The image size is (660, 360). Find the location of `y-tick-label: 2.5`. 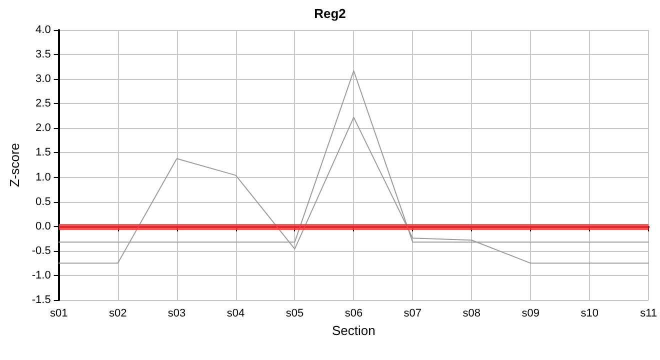

y-tick-label: 2.5 is located at coordinates (43, 104).